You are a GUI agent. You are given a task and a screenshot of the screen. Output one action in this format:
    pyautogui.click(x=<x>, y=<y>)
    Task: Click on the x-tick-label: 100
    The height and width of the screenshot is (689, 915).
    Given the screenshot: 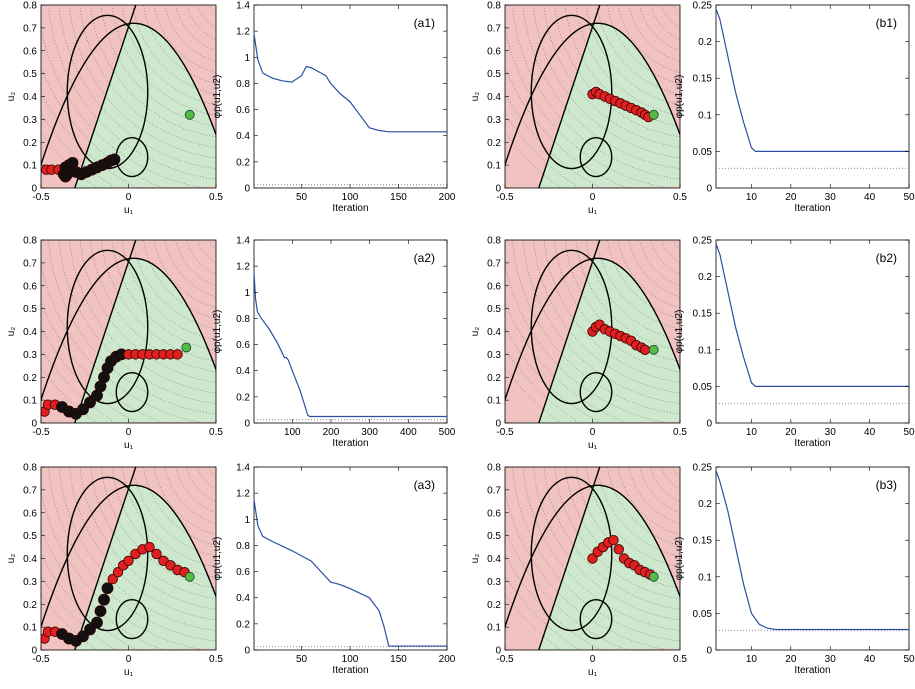 What is the action you would take?
    pyautogui.click(x=292, y=432)
    